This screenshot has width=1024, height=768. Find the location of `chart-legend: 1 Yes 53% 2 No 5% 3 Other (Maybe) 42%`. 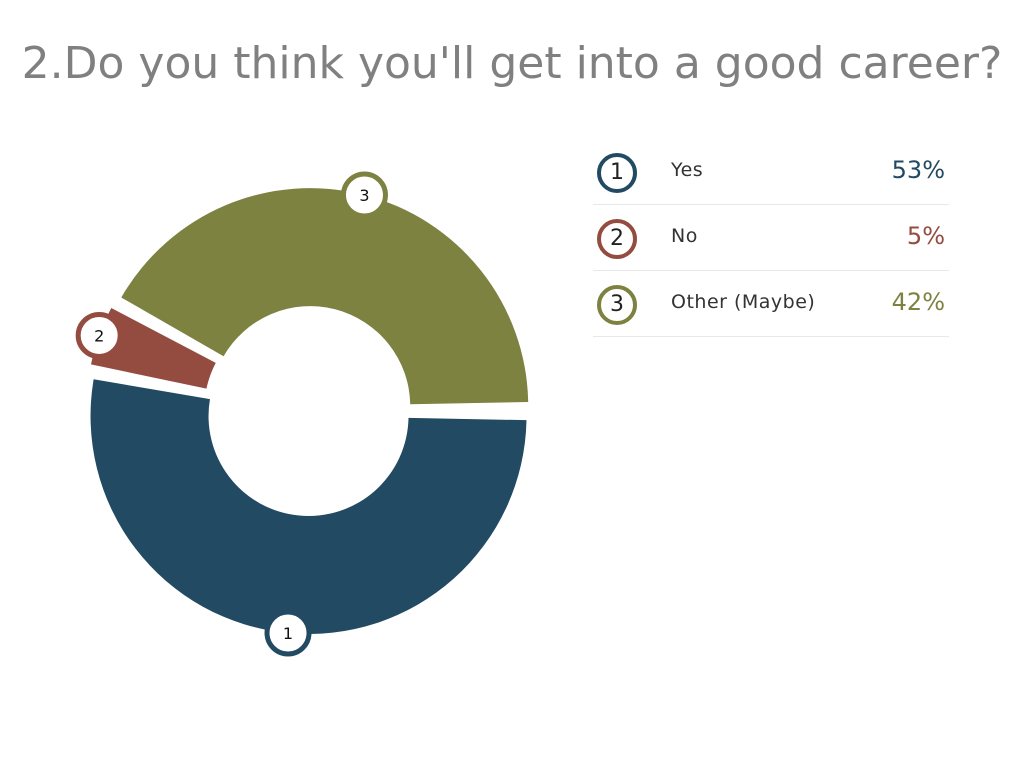

chart-legend: 1 Yes 53% 2 No 5% 3 Other (Maybe) 42% is located at coordinates (771, 238).